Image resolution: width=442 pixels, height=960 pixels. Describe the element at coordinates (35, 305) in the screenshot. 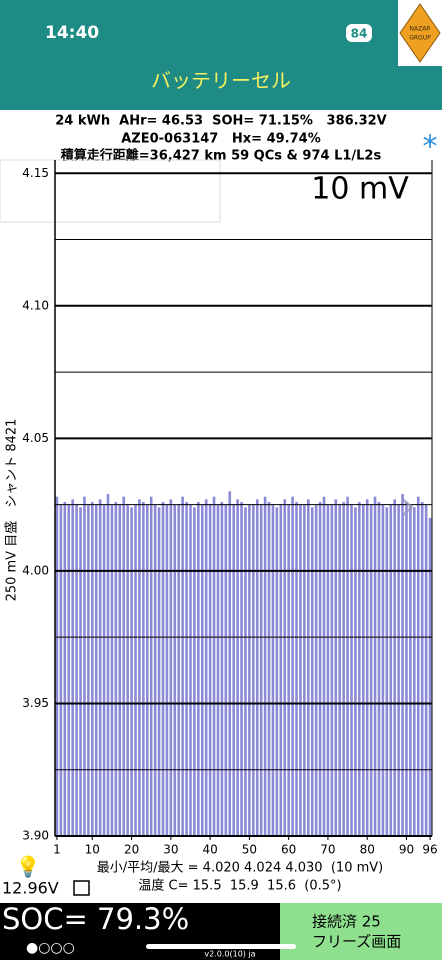

I see `y-tick-label: 4.10` at that location.